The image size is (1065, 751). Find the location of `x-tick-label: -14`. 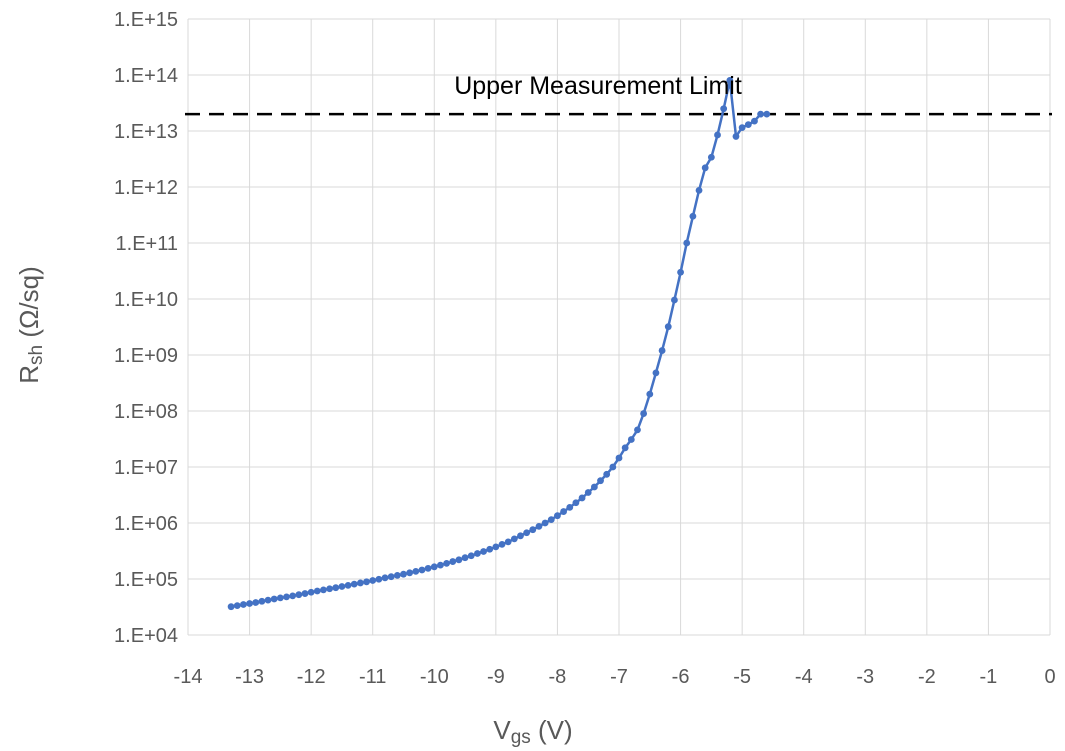

x-tick-label: -14 is located at coordinates (188, 677).